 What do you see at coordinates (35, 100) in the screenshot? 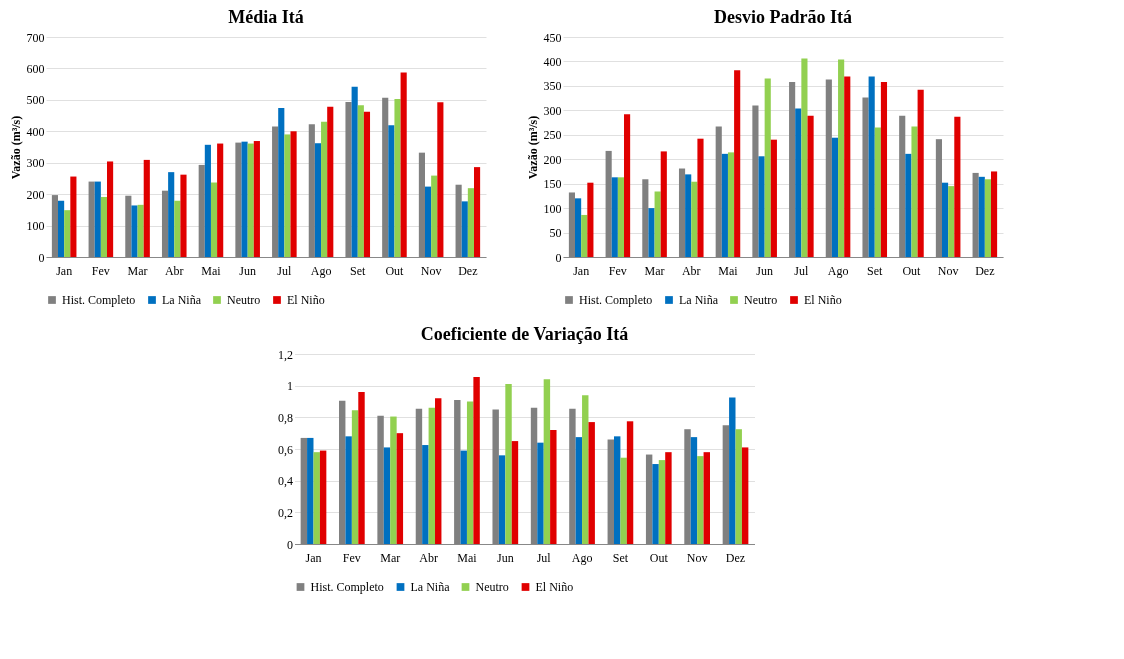
I see `y-tick-label: 500` at bounding box center [35, 100].